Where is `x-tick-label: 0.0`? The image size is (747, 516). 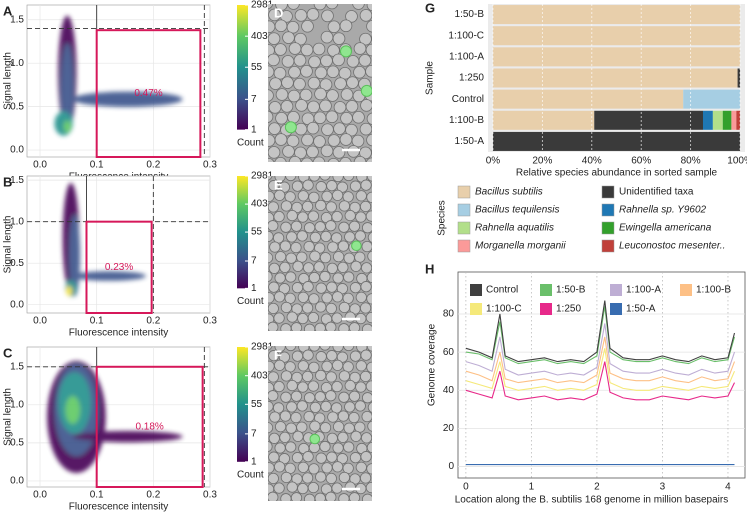
x-tick-label: 0.0 is located at coordinates (40, 165).